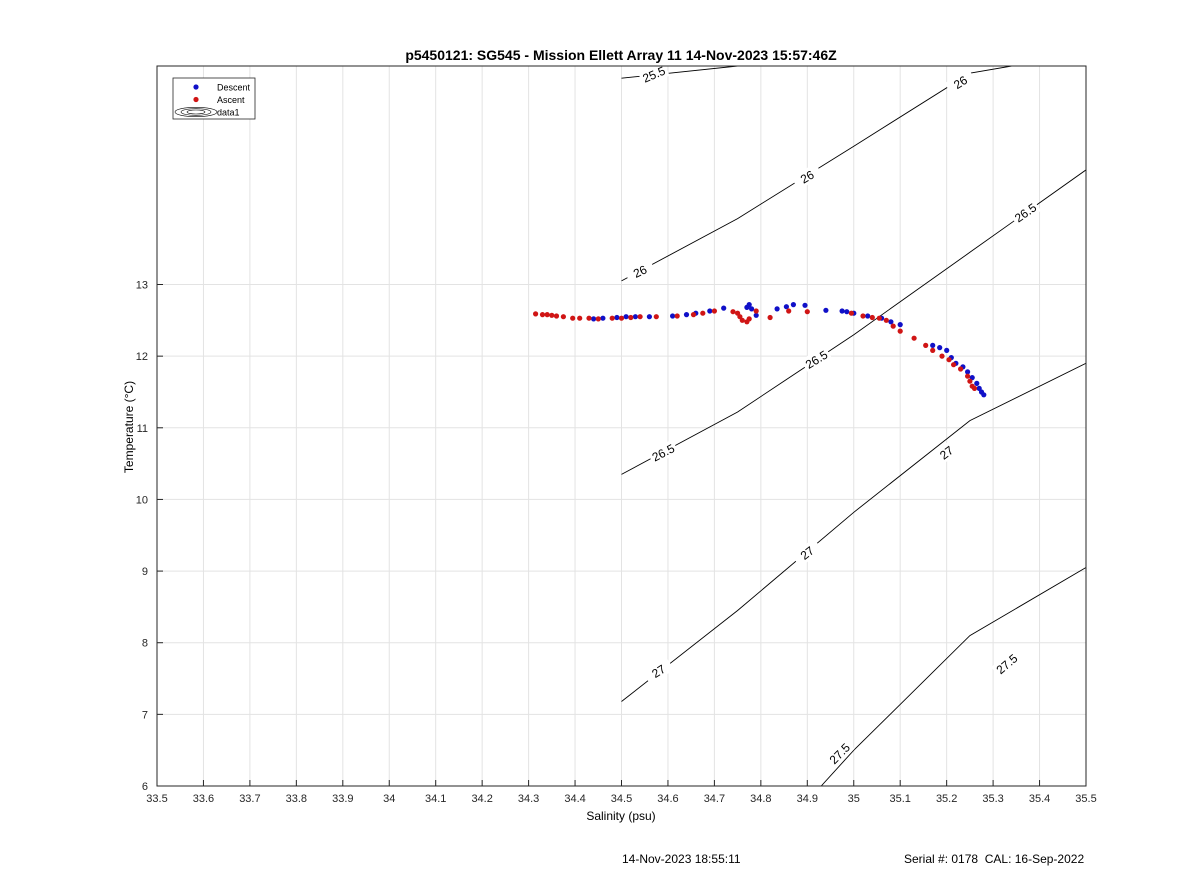 The height and width of the screenshot is (885, 1200). I want to click on legend-contour-symbol, so click(196, 112).